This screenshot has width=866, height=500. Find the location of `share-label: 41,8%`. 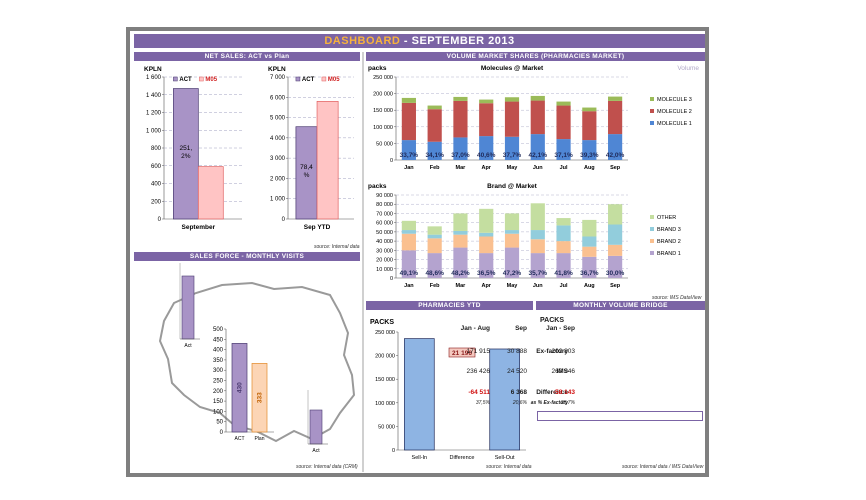

share-label: 41,8% is located at coordinates (563, 273).